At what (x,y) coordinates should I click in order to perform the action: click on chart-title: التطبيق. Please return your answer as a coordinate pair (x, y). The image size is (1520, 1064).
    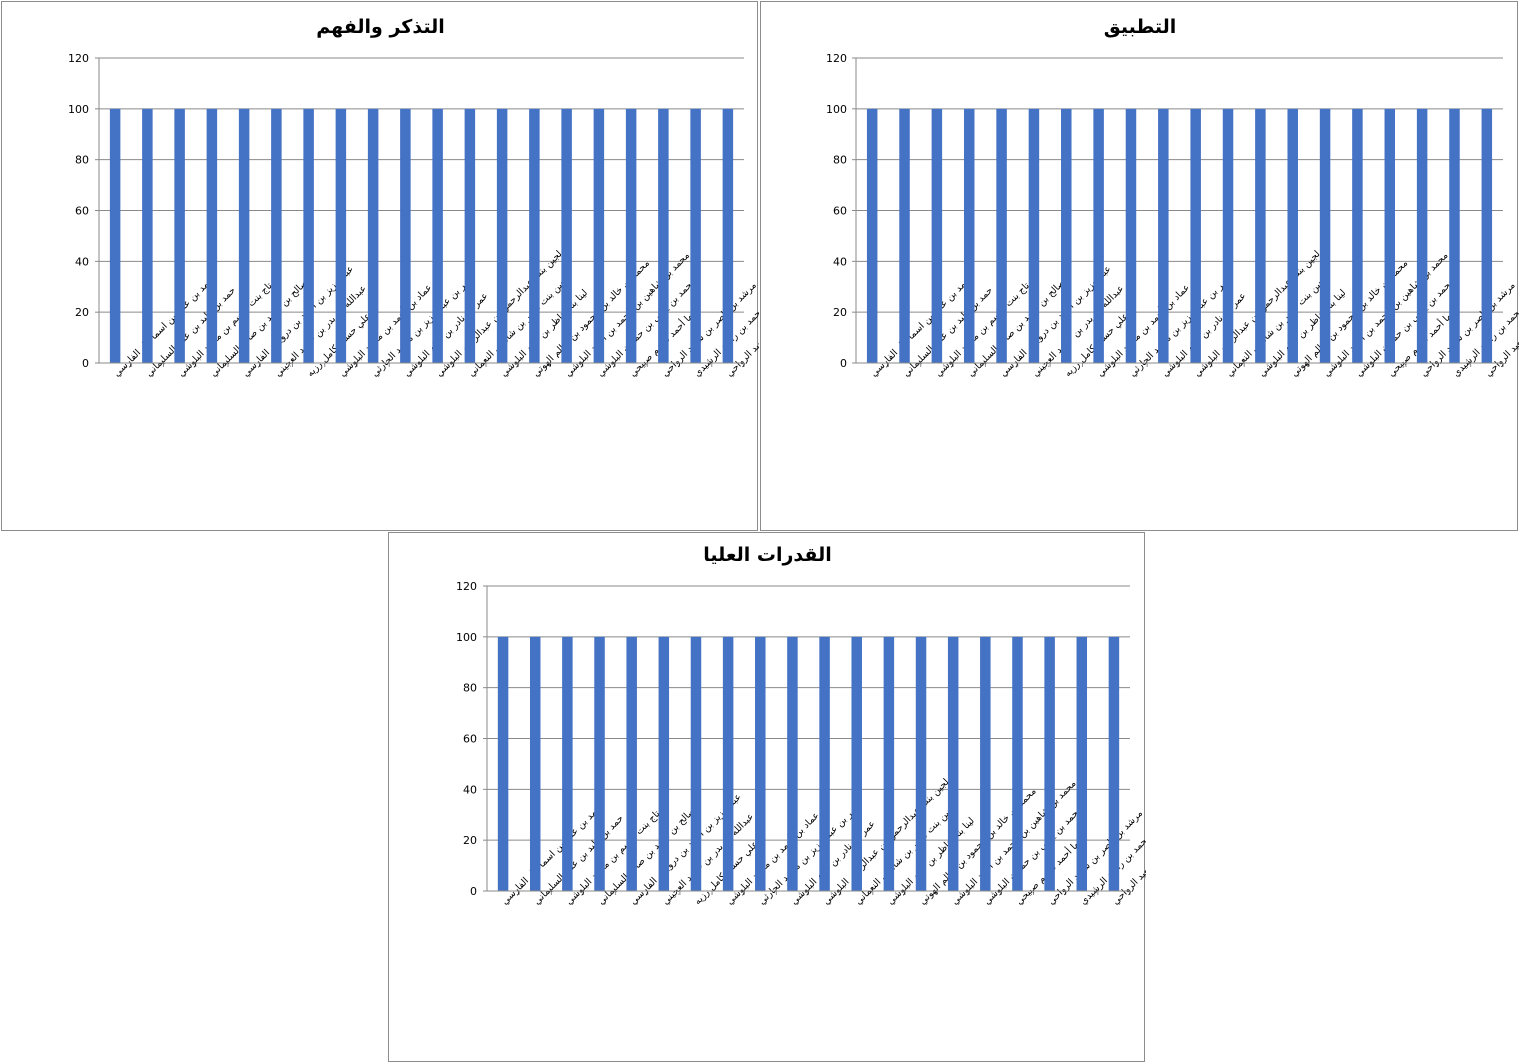
    Looking at the image, I should click on (1140, 27).